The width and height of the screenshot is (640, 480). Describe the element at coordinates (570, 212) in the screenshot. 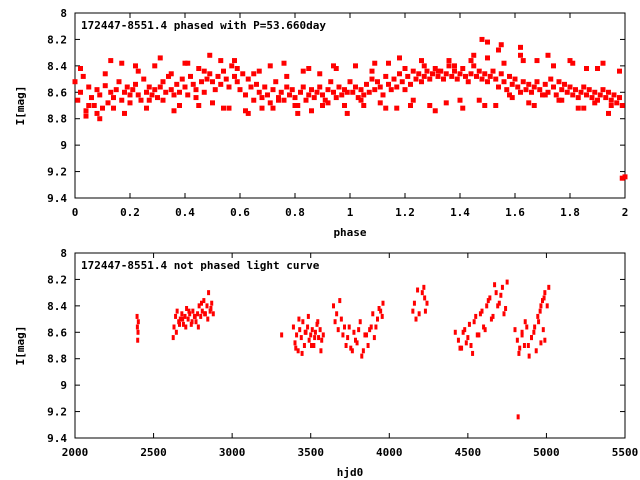

I see `x-tick-label: 1.8` at that location.